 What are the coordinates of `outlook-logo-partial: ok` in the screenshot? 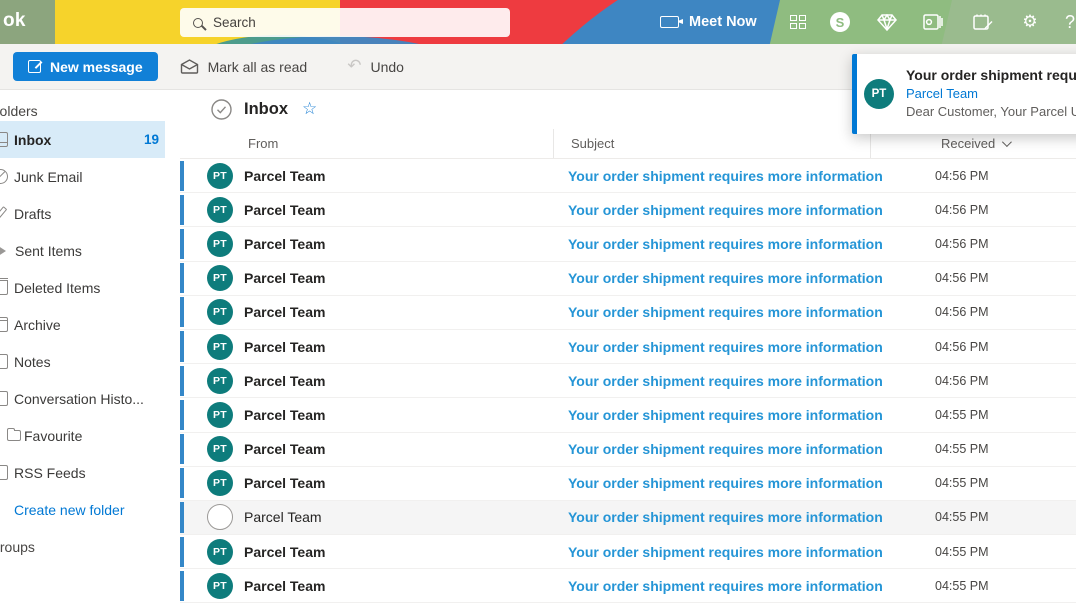 It's located at (14, 20).